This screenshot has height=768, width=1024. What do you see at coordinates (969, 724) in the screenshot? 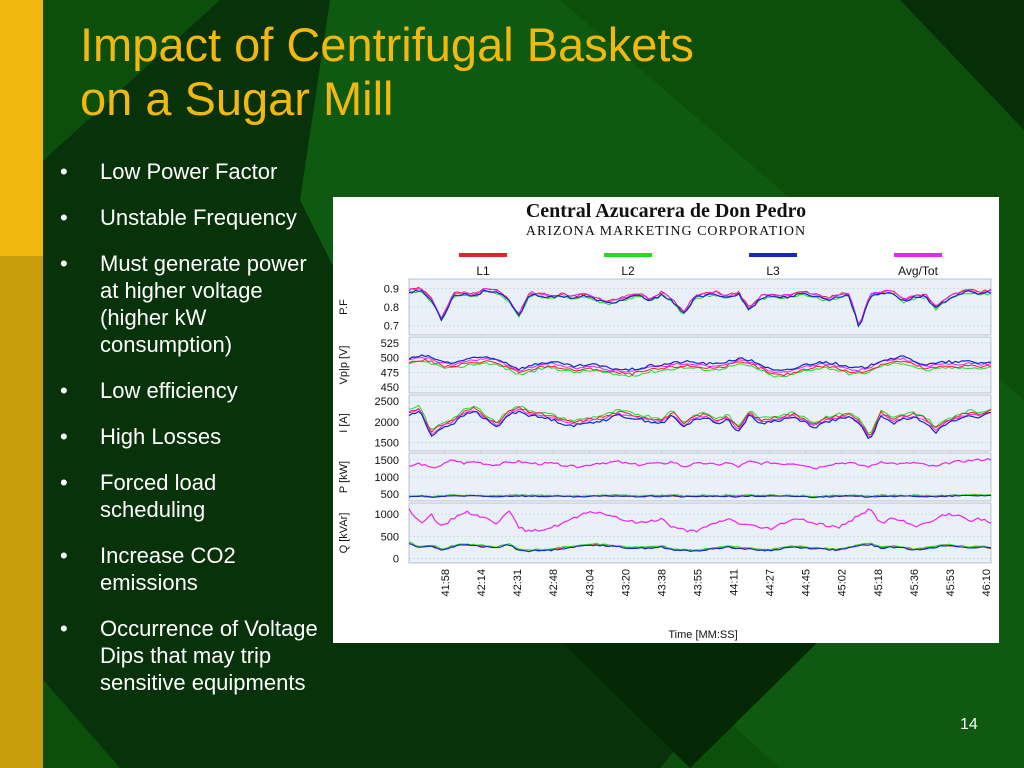
I see `slide-number: 14` at bounding box center [969, 724].